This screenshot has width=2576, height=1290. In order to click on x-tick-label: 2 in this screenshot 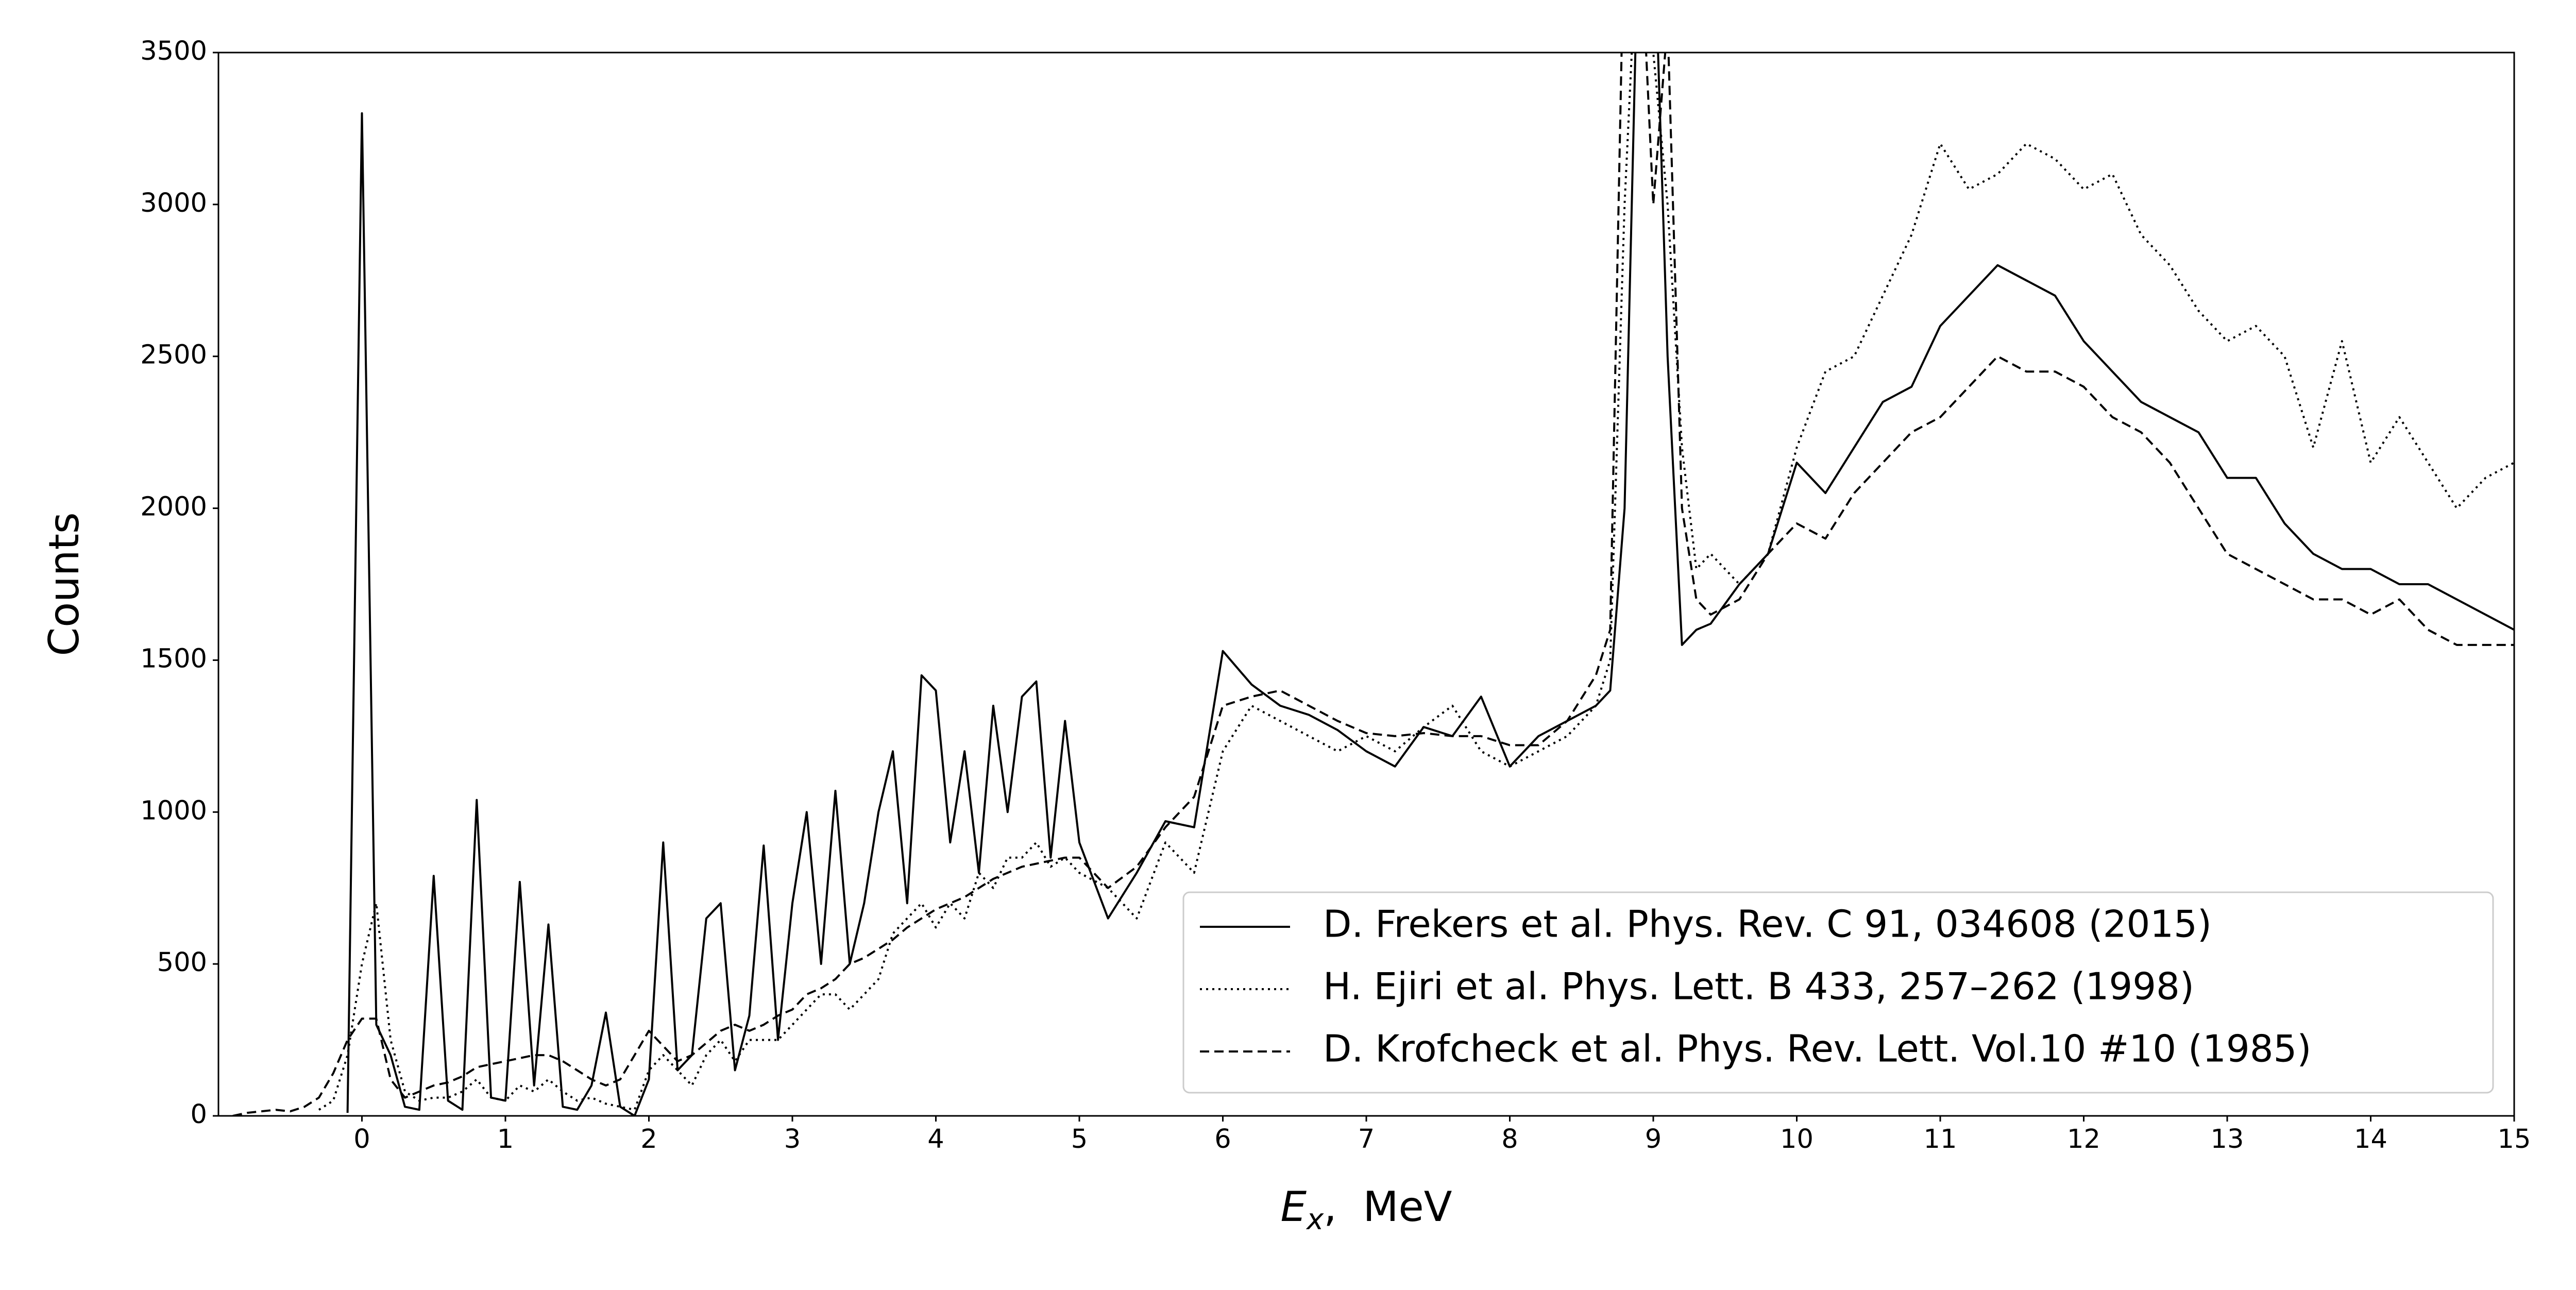, I will do `click(648, 1139)`.